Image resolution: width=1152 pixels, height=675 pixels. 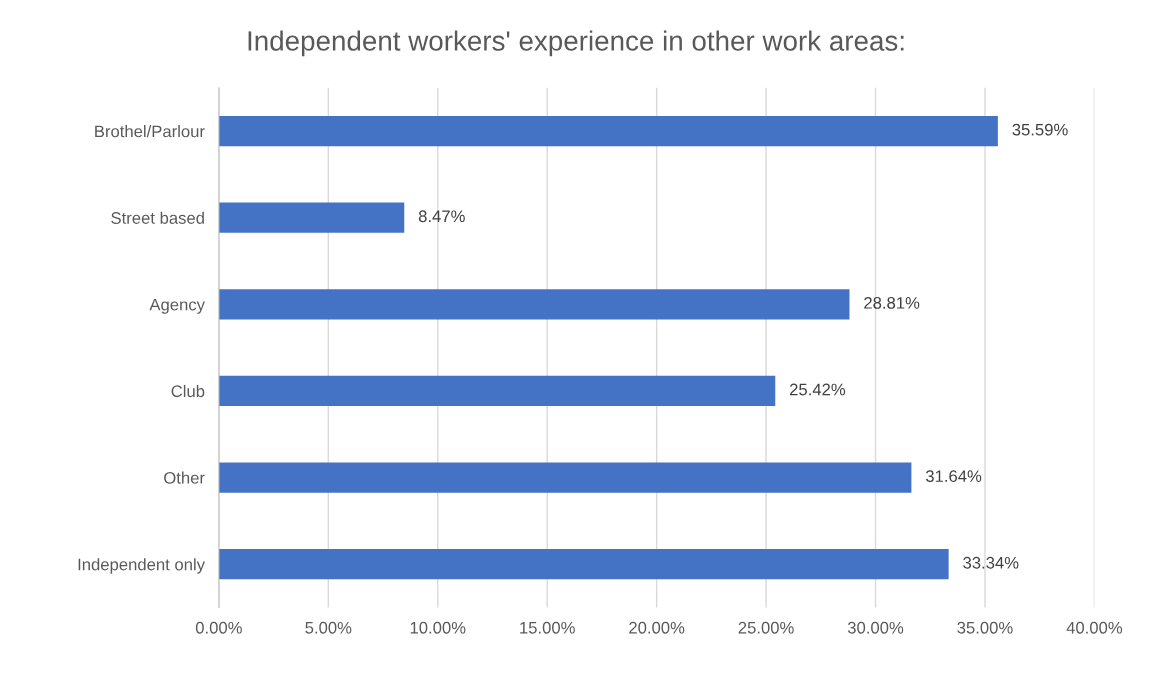 What do you see at coordinates (188, 391) in the screenshot?
I see `y-tick-label: Club` at bounding box center [188, 391].